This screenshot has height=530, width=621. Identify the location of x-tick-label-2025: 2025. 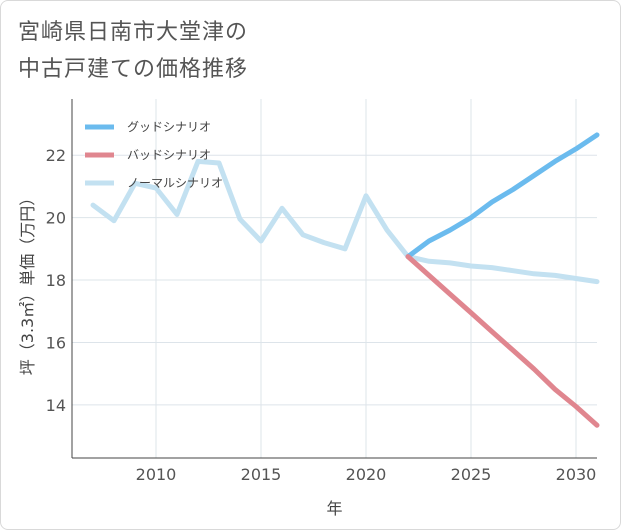
(471, 474).